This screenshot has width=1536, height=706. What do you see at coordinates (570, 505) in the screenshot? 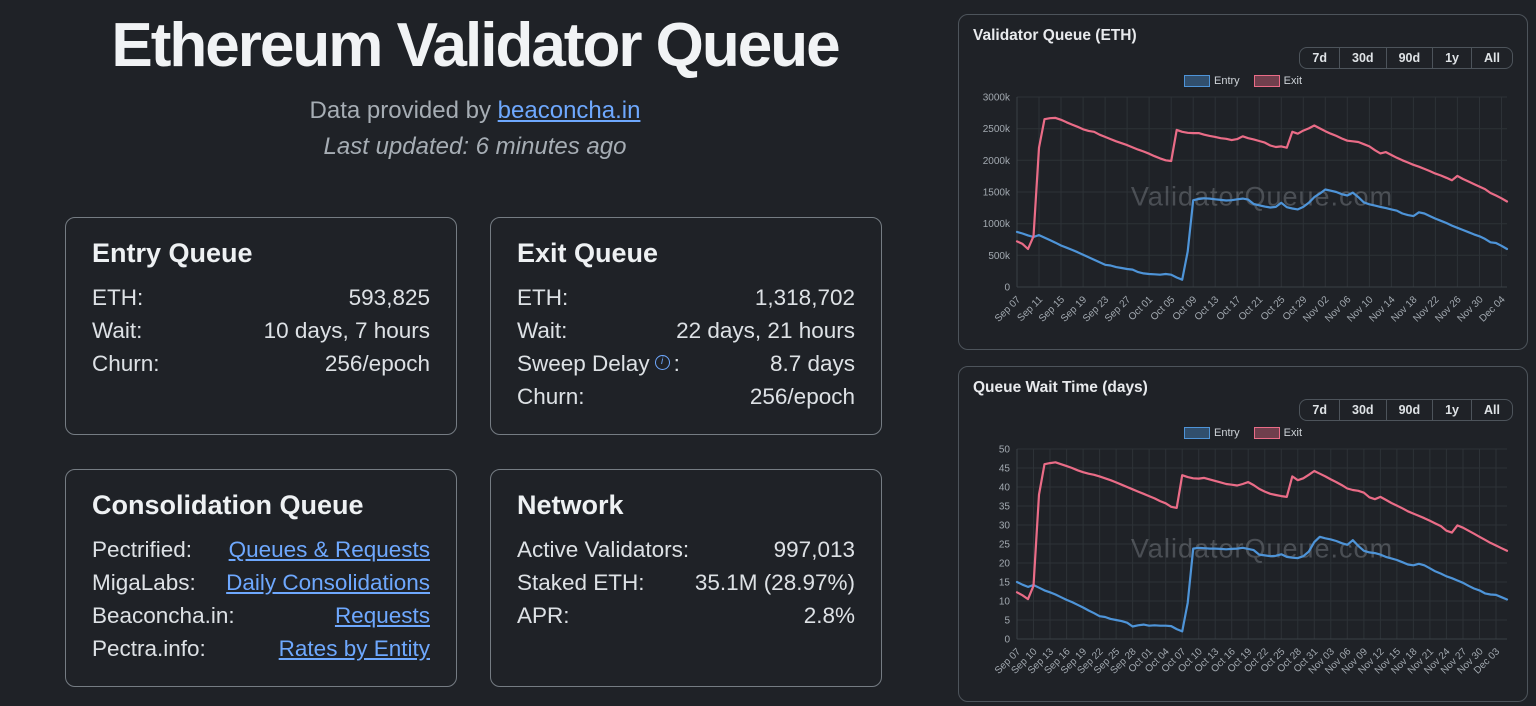
I see `card-title: Network` at bounding box center [570, 505].